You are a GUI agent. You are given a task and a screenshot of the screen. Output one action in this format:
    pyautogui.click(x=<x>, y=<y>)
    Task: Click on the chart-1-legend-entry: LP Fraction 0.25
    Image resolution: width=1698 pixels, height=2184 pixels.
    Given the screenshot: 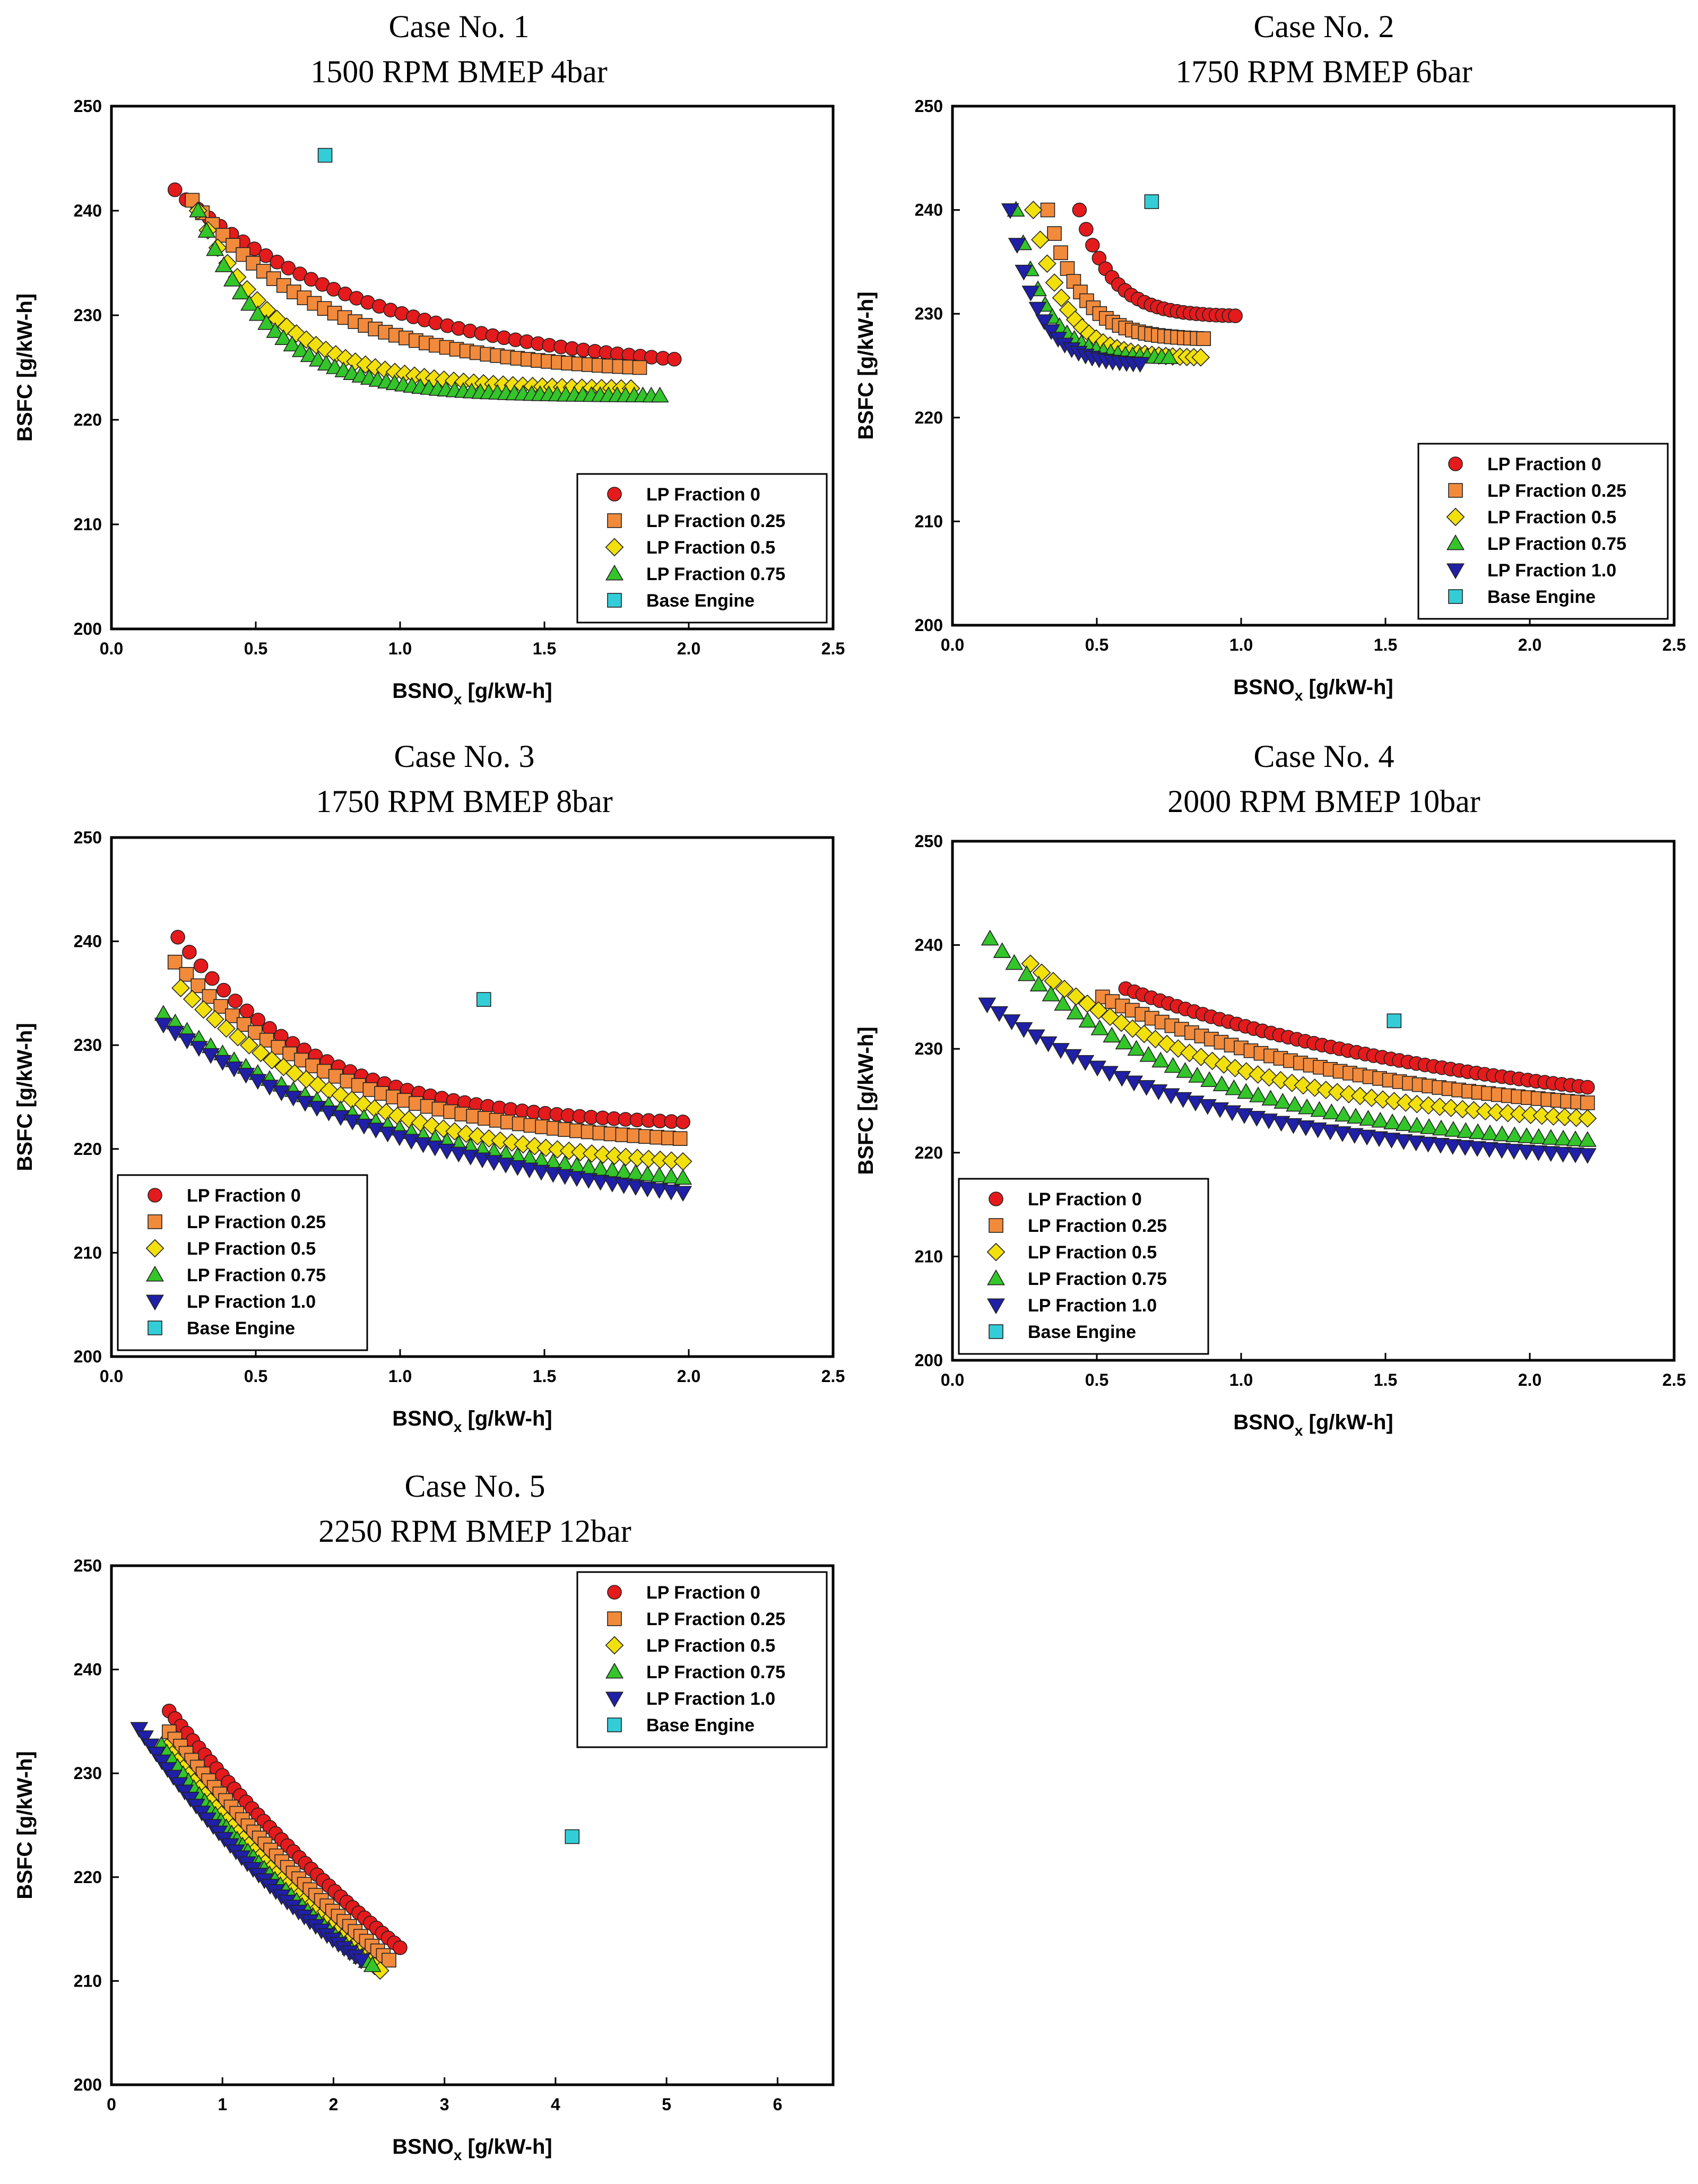 What is the action you would take?
    pyautogui.click(x=715, y=521)
    